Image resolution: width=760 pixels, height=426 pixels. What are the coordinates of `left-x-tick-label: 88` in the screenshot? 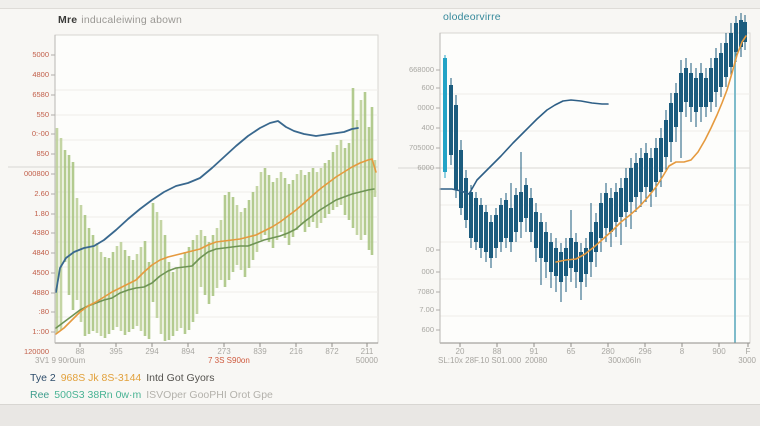 It's located at (80, 351).